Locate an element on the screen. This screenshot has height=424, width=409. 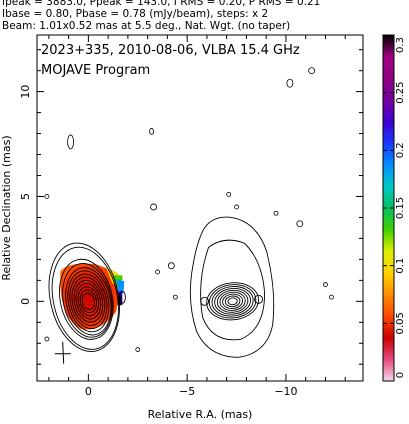
contour-lobe-knot-east is located at coordinates (259, 299).